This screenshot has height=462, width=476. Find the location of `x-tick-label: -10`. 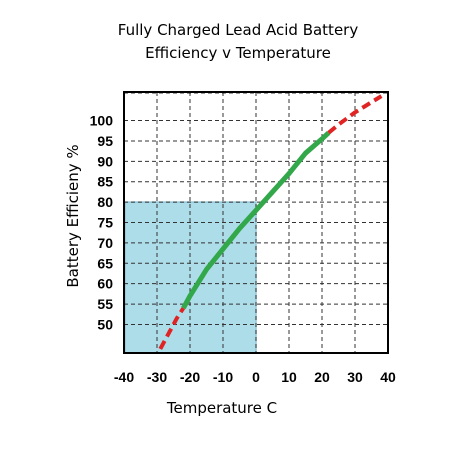

x-tick-label: -10 is located at coordinates (223, 377).